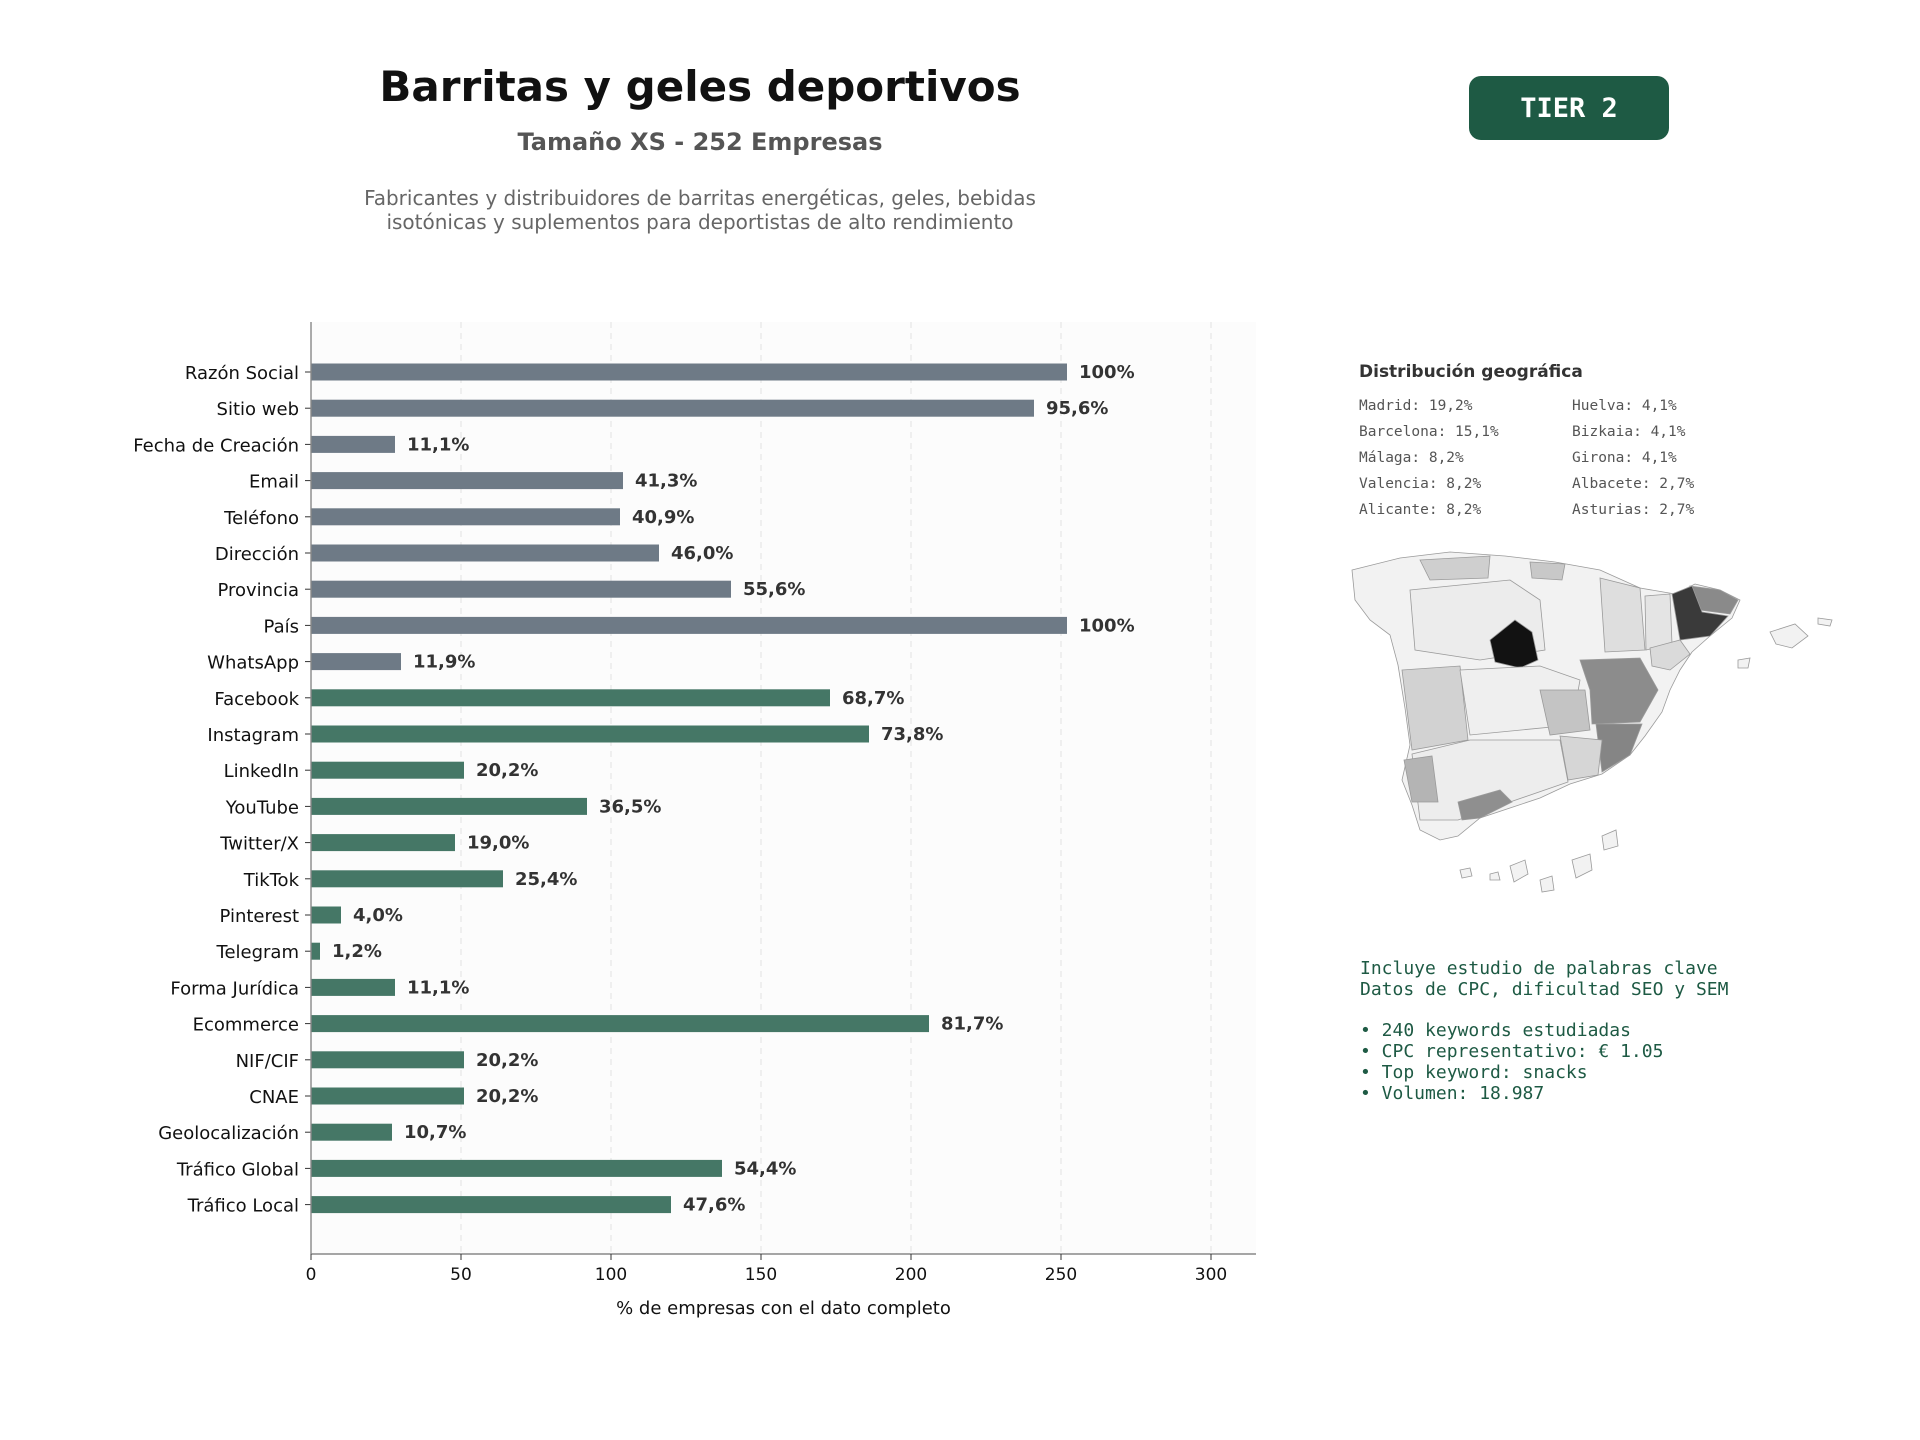 This screenshot has height=1440, width=1920. What do you see at coordinates (1512, 1051) in the screenshot?
I see `keywords-bullet: • CPC representativo: € 1.05` at bounding box center [1512, 1051].